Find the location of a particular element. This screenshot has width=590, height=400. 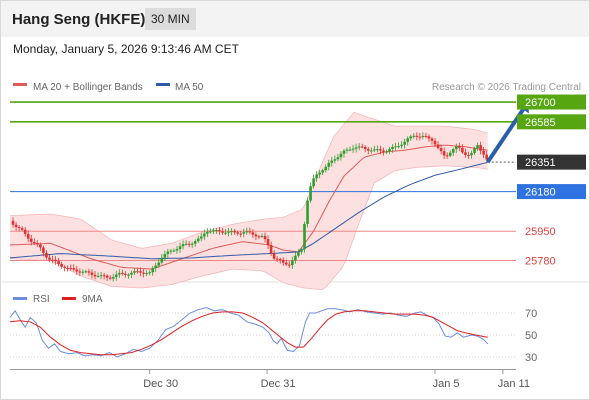

rsi-tick-label: 70 is located at coordinates (531, 314).